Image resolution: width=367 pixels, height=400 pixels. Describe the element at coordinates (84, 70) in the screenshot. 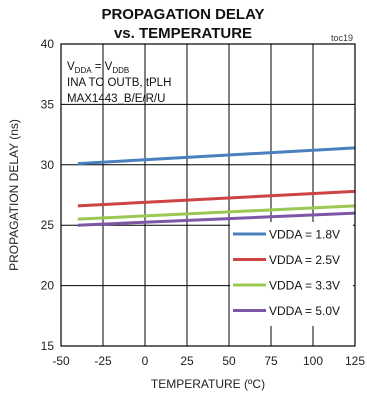

I see `annotation-sub-dda: DDA` at that location.